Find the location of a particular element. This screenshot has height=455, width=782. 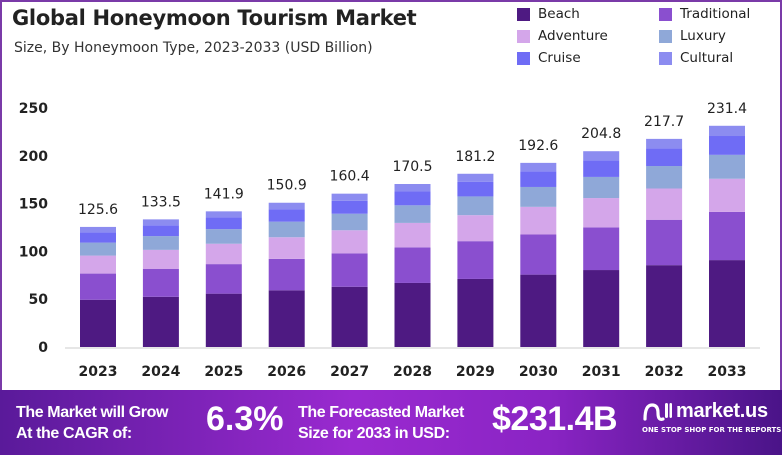

bar-total-label: 204.8 is located at coordinates (601, 134).